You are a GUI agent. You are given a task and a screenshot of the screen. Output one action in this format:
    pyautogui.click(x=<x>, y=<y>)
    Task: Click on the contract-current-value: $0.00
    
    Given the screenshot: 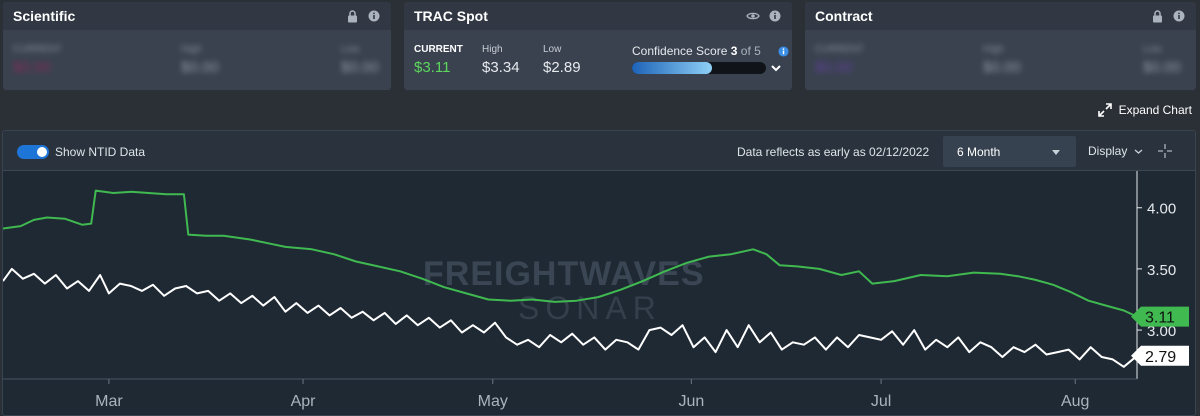 What is the action you would take?
    pyautogui.click(x=834, y=67)
    